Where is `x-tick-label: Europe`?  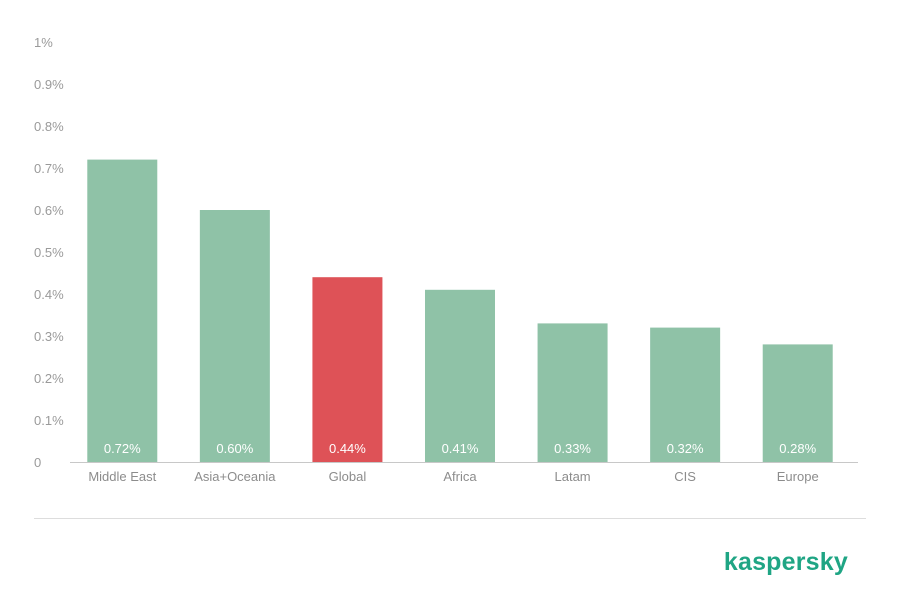
x-tick-label: Europe is located at coordinates (798, 476).